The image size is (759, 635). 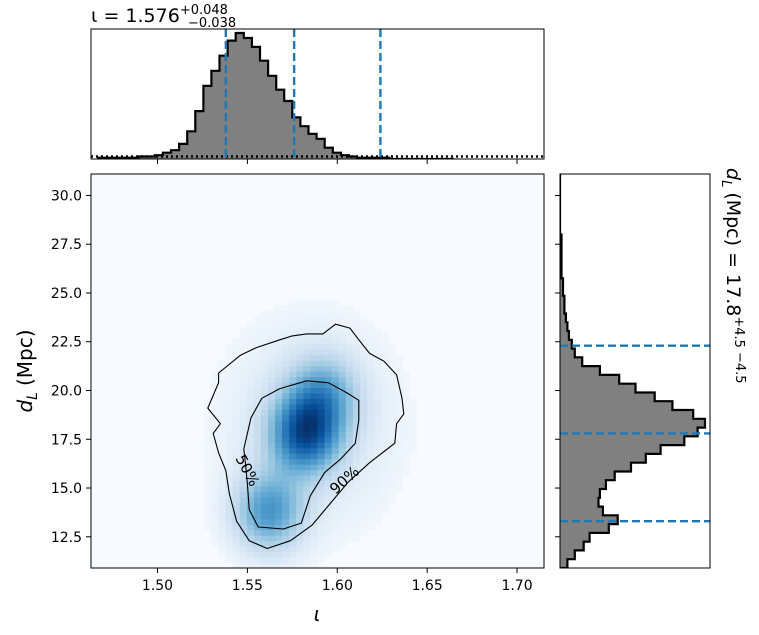 What do you see at coordinates (306, 436) in the screenshot?
I see `contour-90pct` at bounding box center [306, 436].